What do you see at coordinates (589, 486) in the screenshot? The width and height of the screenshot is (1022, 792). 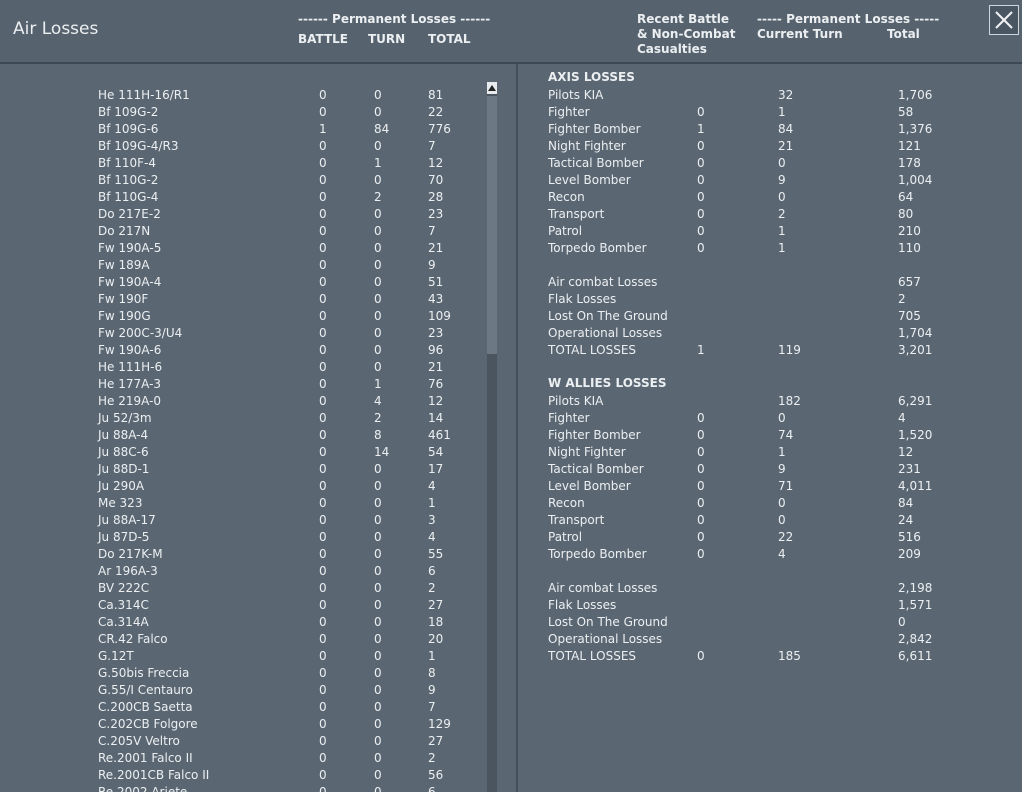 I see `loss-category: Level Bomber` at bounding box center [589, 486].